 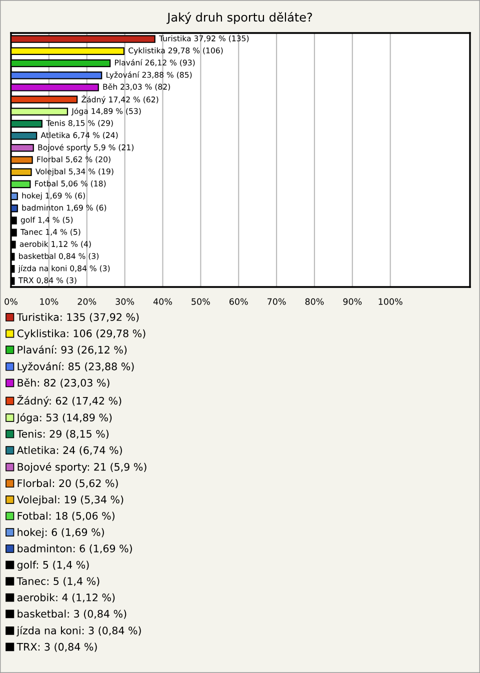 What do you see at coordinates (72, 350) in the screenshot?
I see `legend-label: Plavání: 93 (26,12 %)` at bounding box center [72, 350].